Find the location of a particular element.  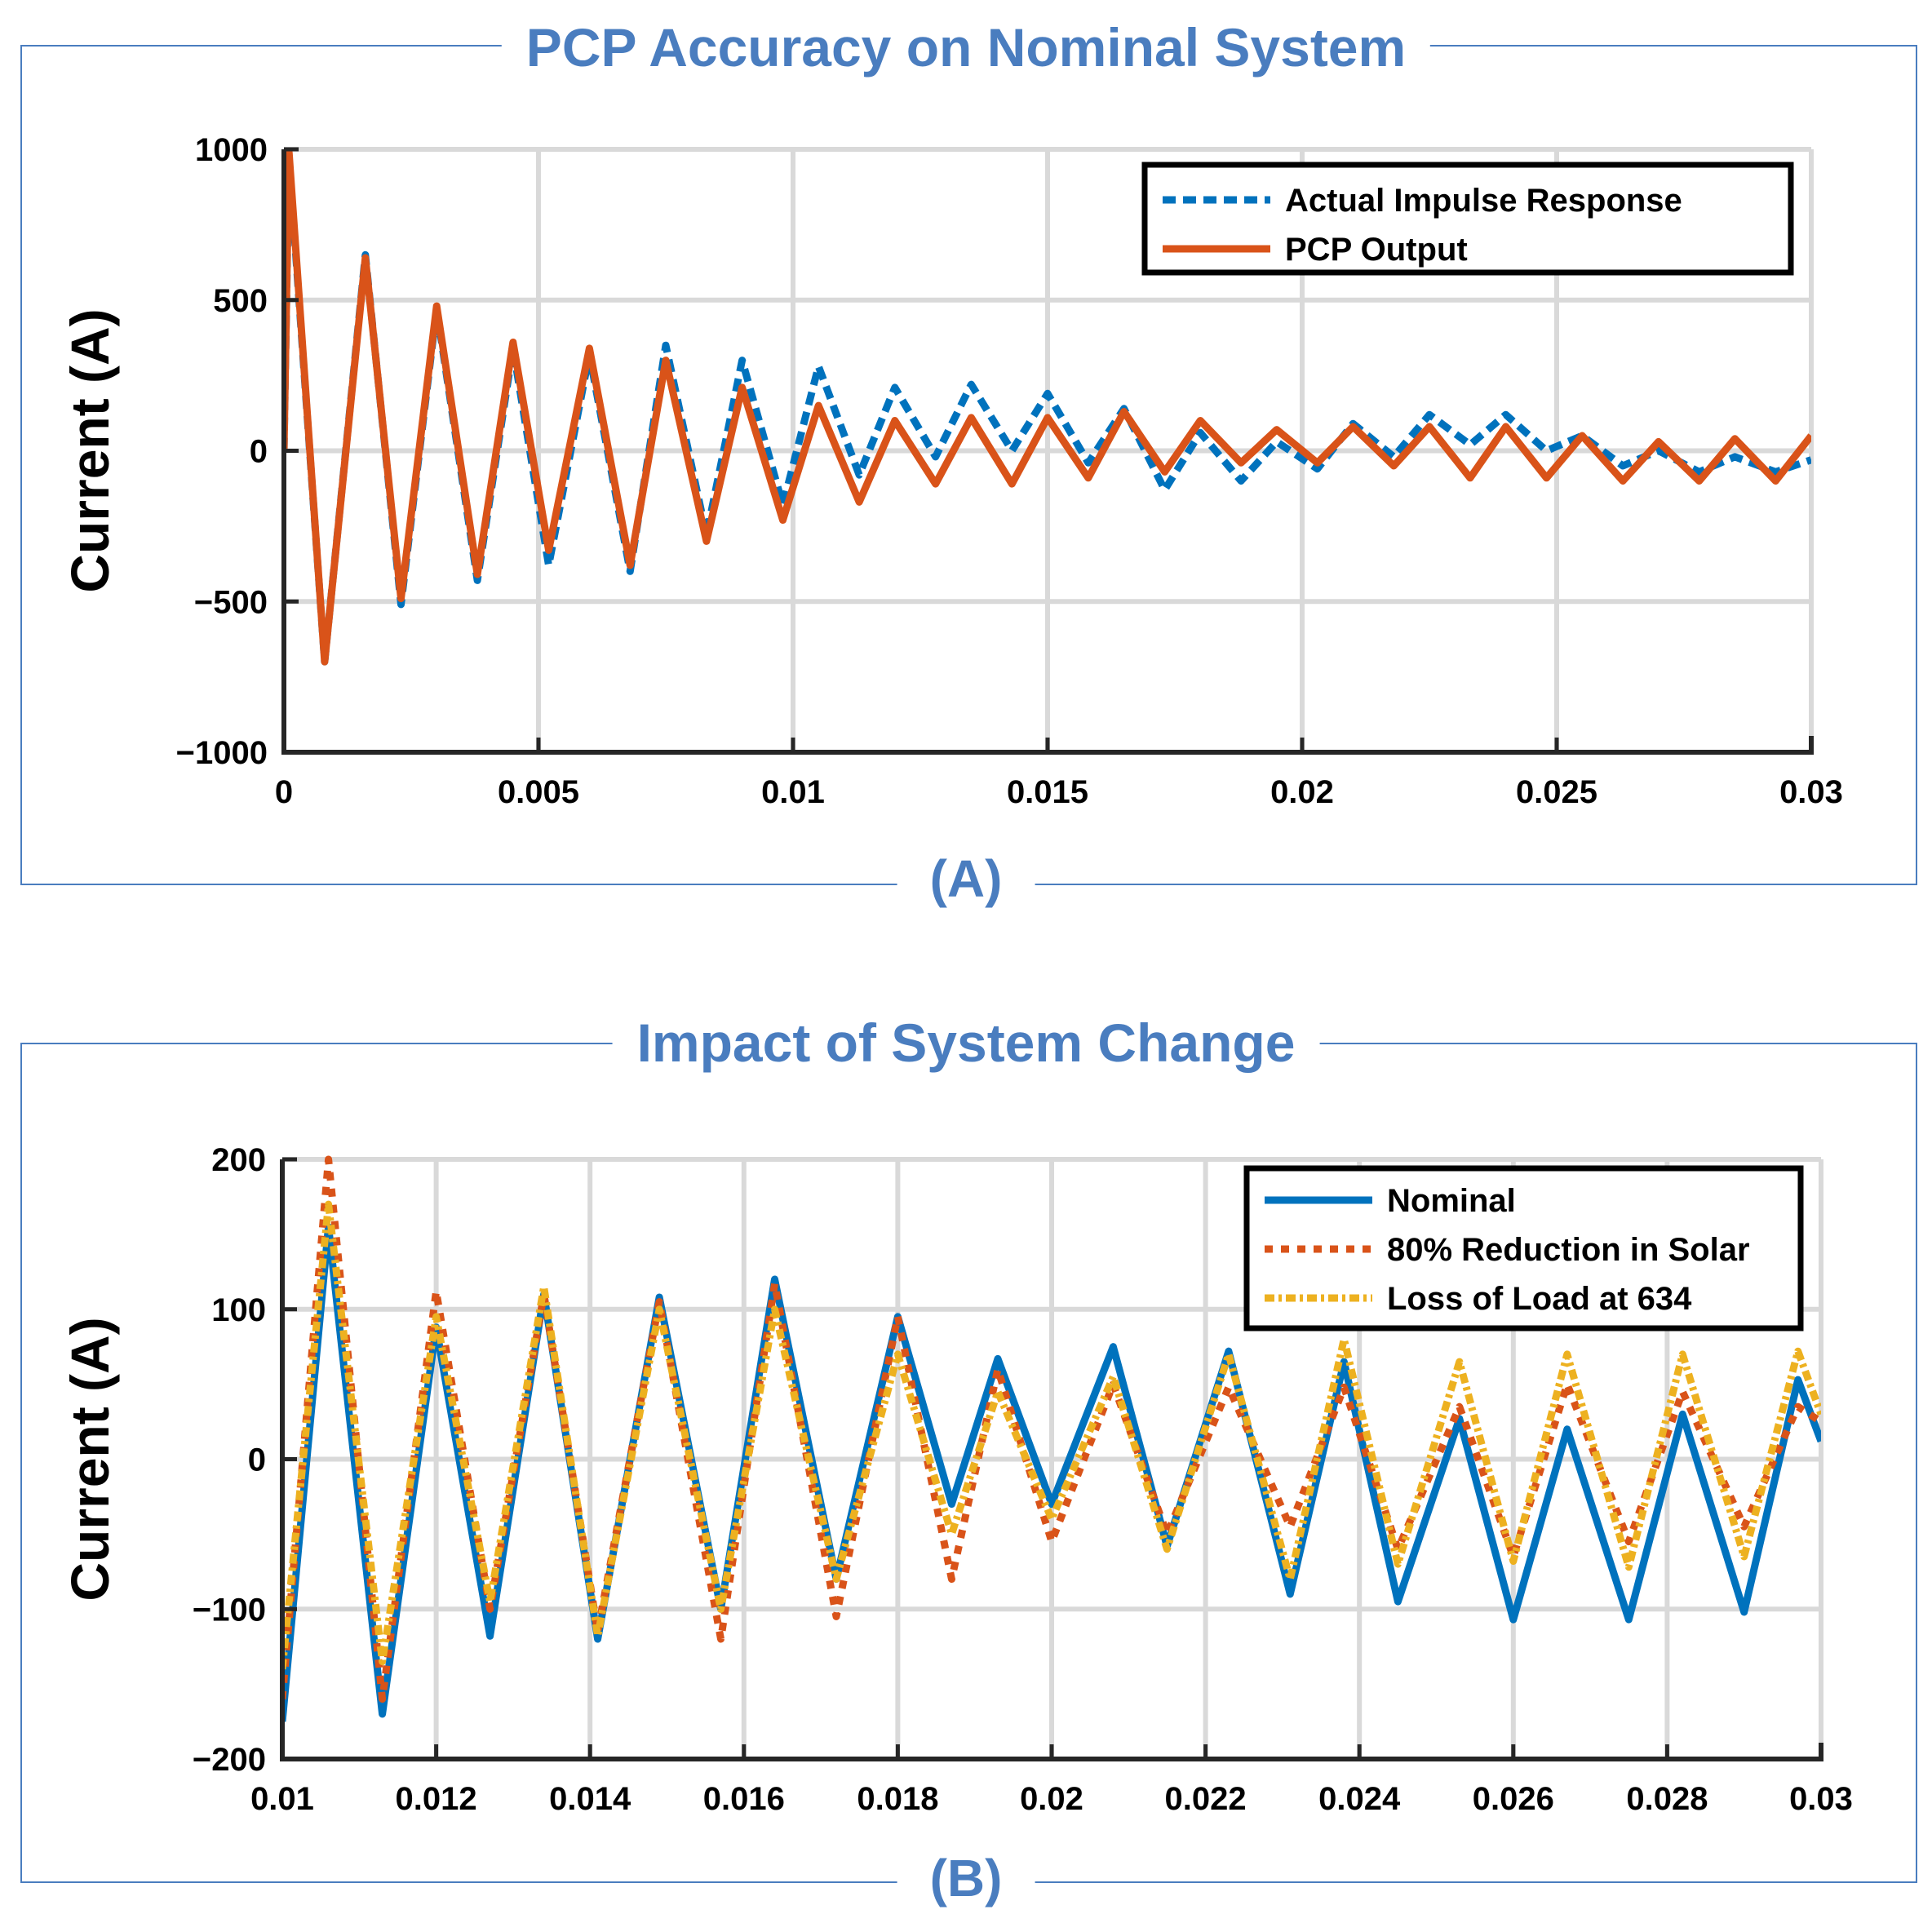

legend-label: Nominal is located at coordinates (1451, 1201).